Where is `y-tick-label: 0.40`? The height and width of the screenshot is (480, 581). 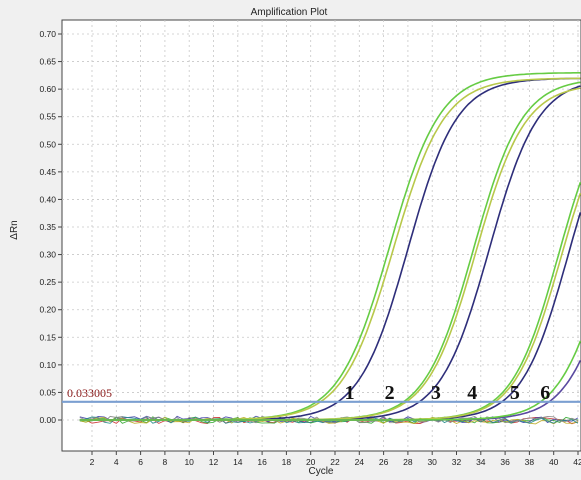
y-tick-label: 0.40 is located at coordinates (47, 199).